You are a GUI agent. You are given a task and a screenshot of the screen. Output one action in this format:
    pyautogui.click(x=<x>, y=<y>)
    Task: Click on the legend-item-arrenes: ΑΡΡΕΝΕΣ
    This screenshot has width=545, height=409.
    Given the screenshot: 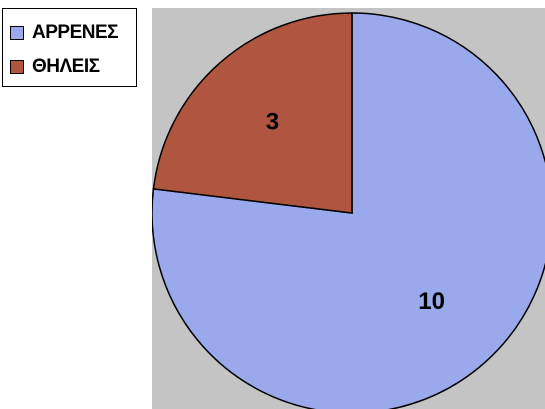 What is the action you would take?
    pyautogui.click(x=73, y=33)
    